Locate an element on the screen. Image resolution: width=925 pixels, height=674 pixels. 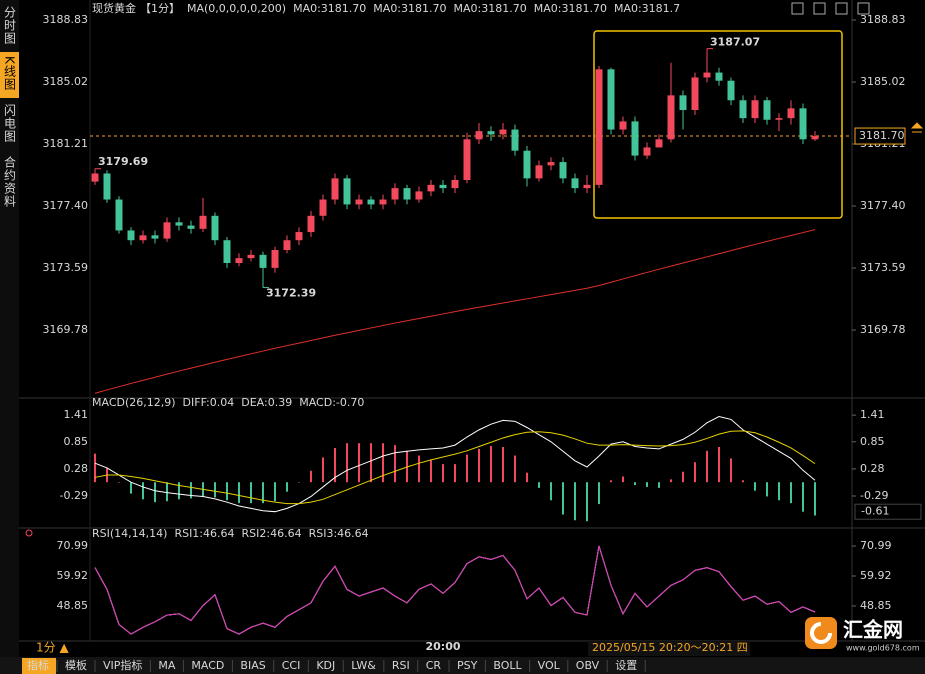
toolbar-item: PSY is located at coordinates (467, 665).